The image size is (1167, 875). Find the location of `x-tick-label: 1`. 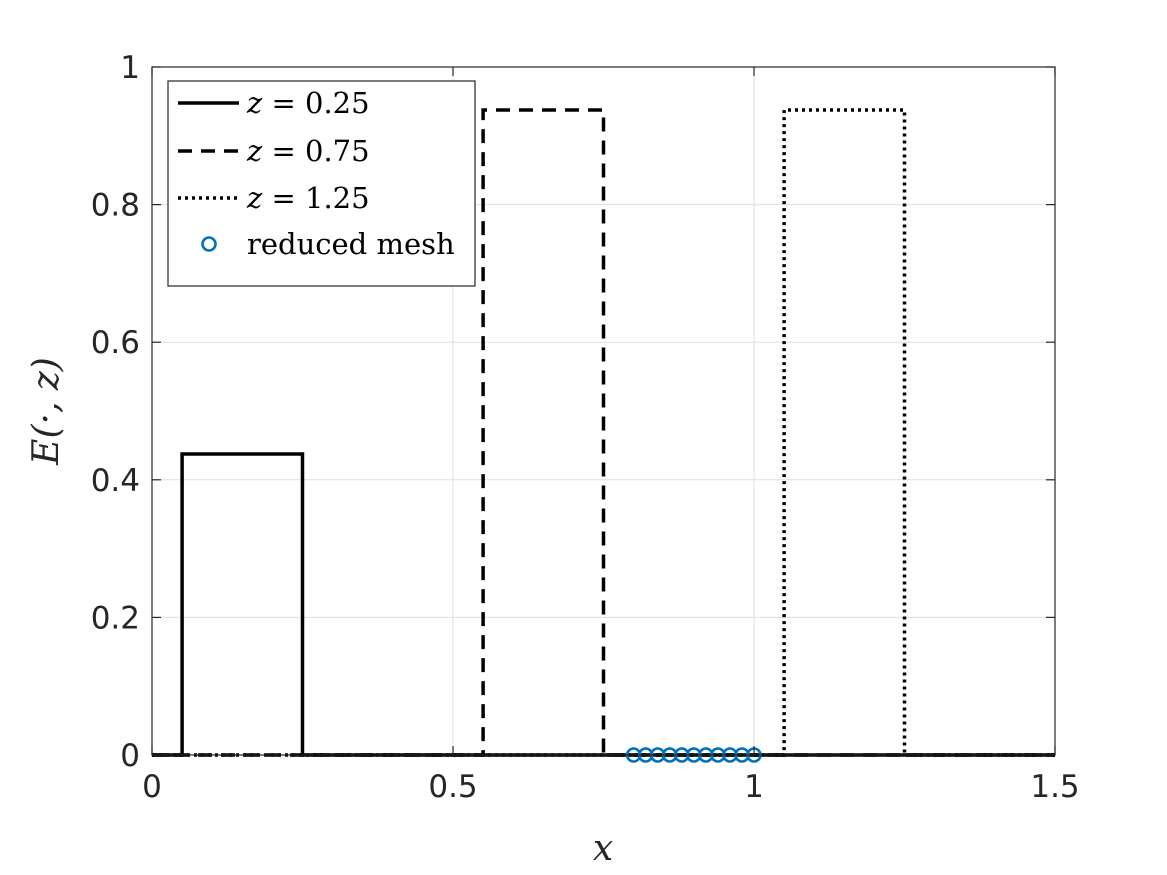

x-tick-label: 1 is located at coordinates (754, 787).